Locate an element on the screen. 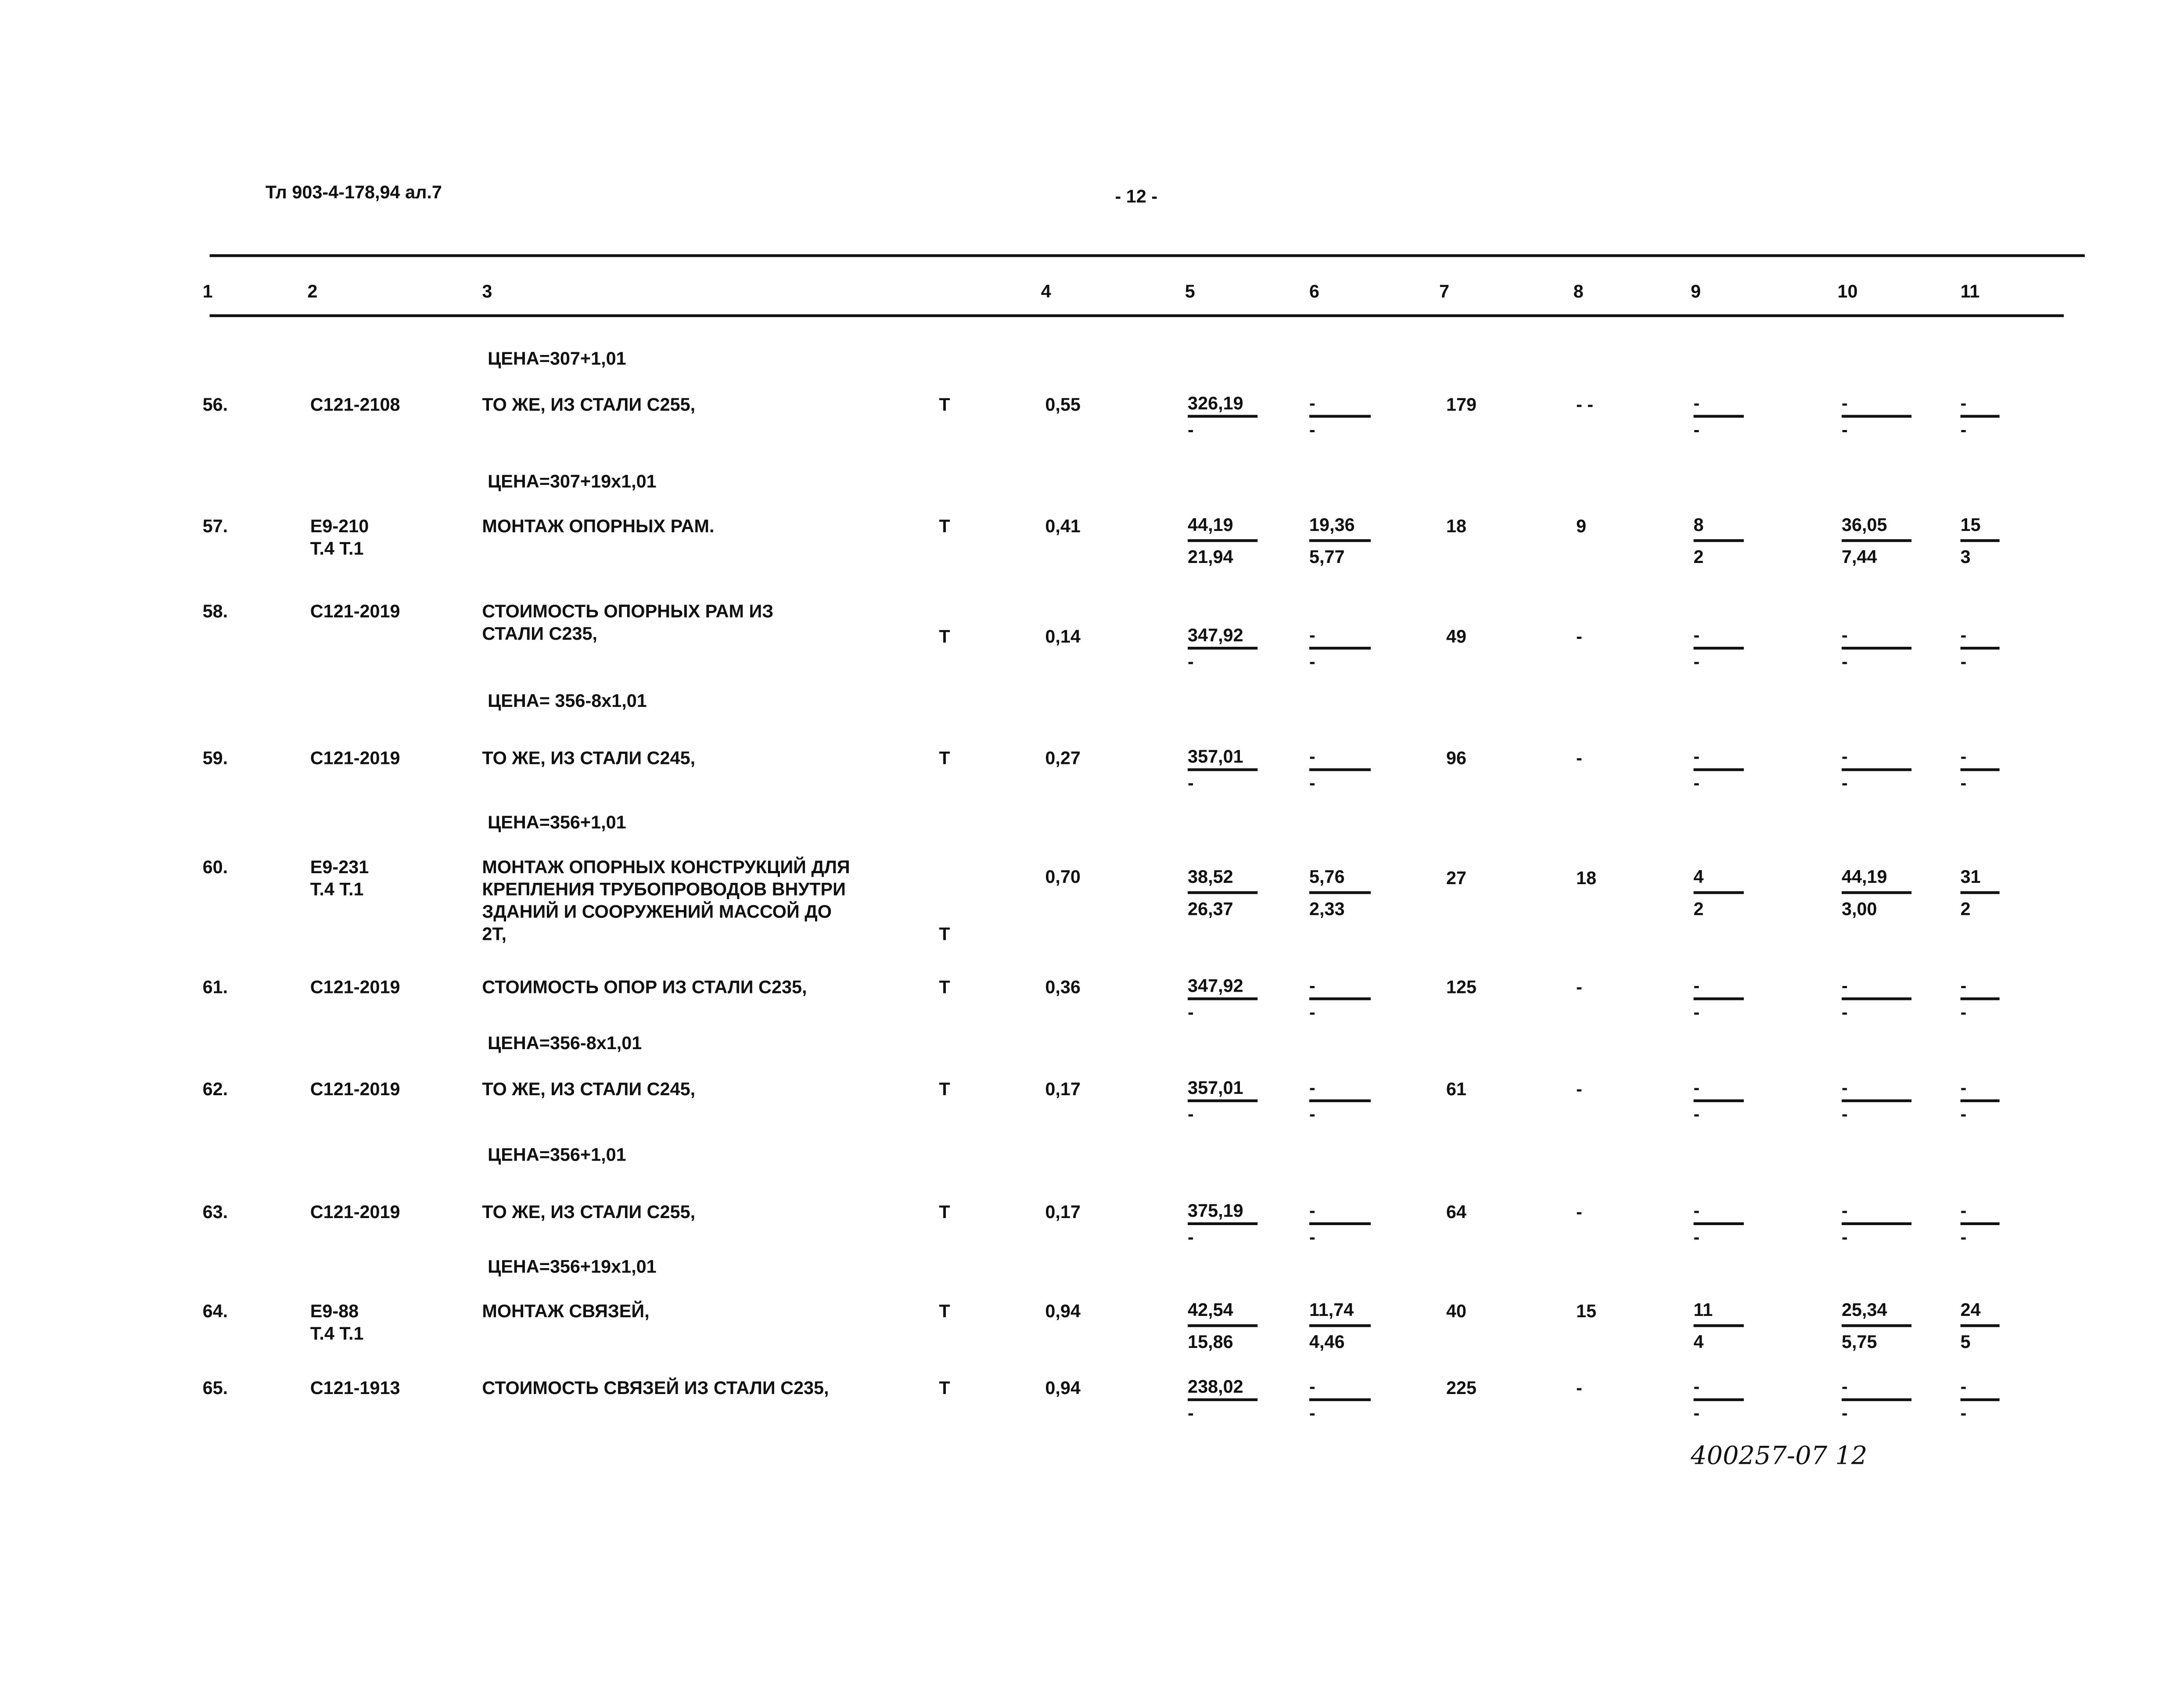 The image size is (2184, 1681). work-description: СТОИМОСТЬ СВЯЗЕЙ ИЗ СТАЛИ С235, is located at coordinates (655, 1388).